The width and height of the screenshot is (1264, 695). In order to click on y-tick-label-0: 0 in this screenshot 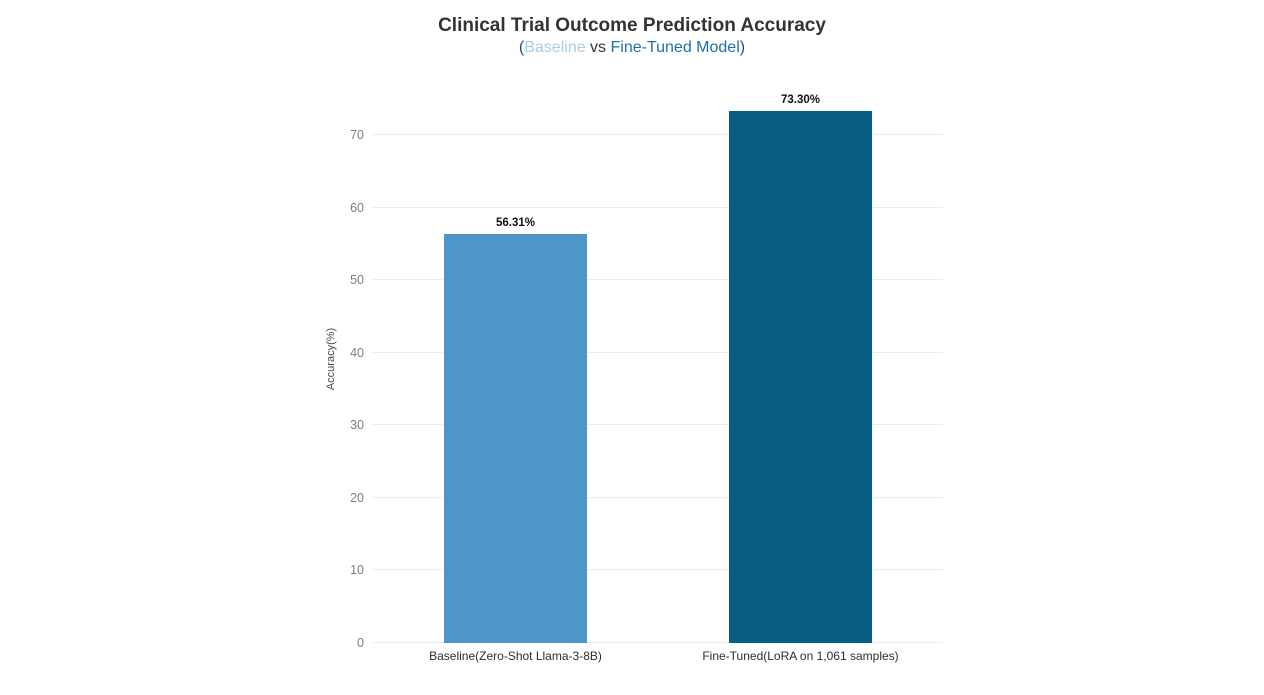, I will do `click(360, 643)`.